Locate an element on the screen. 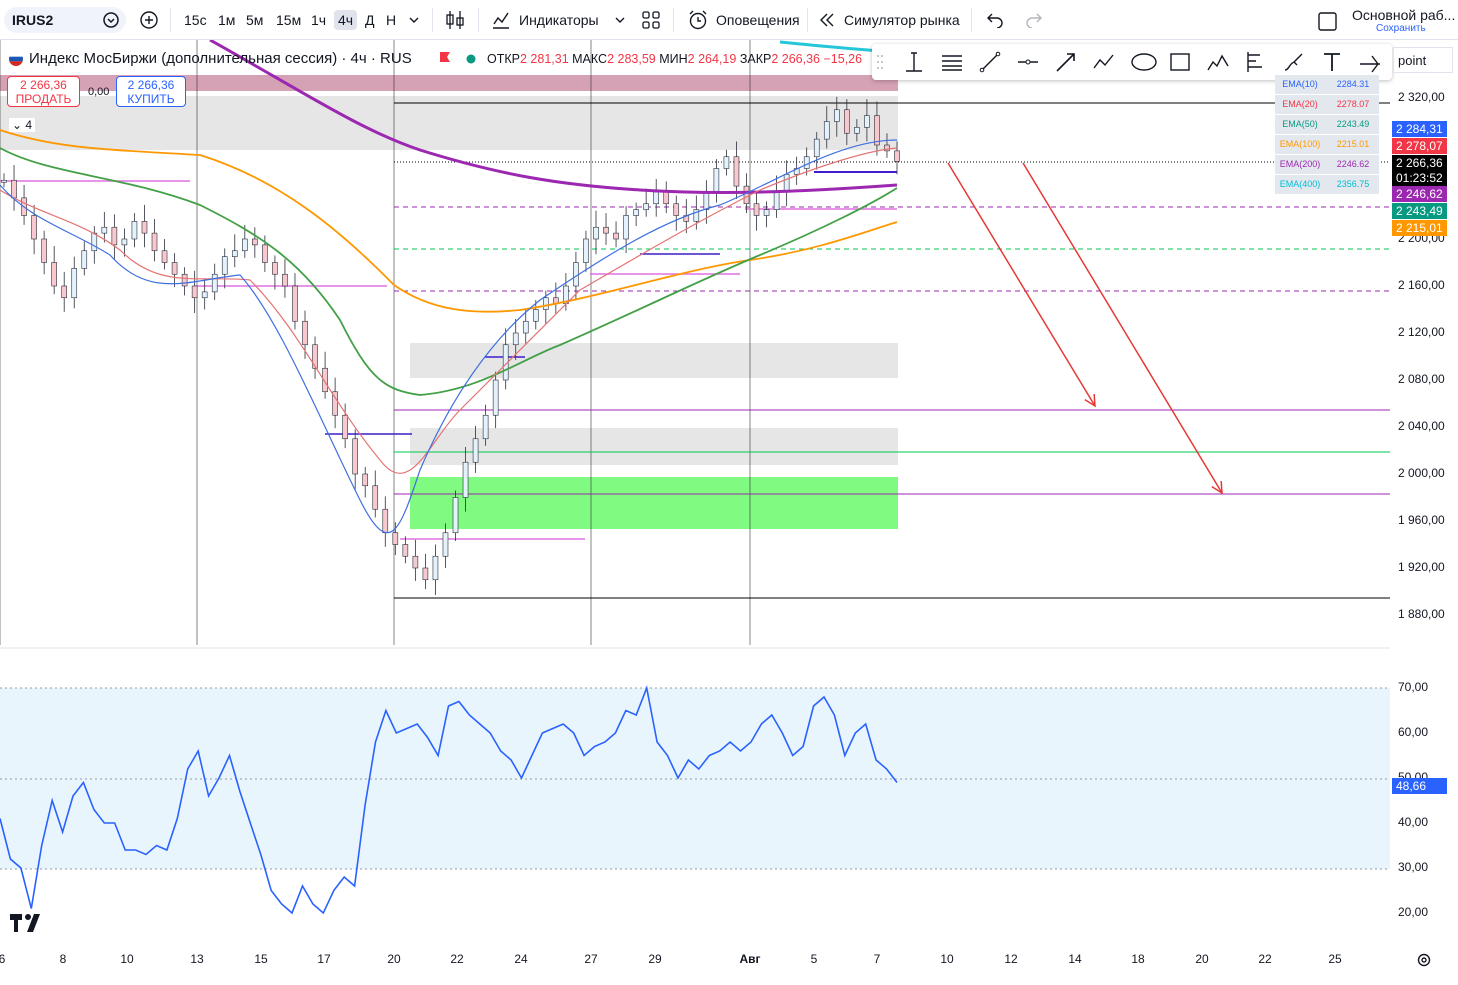 The image size is (1458, 985). indicators-icon is located at coordinates (501, 20).